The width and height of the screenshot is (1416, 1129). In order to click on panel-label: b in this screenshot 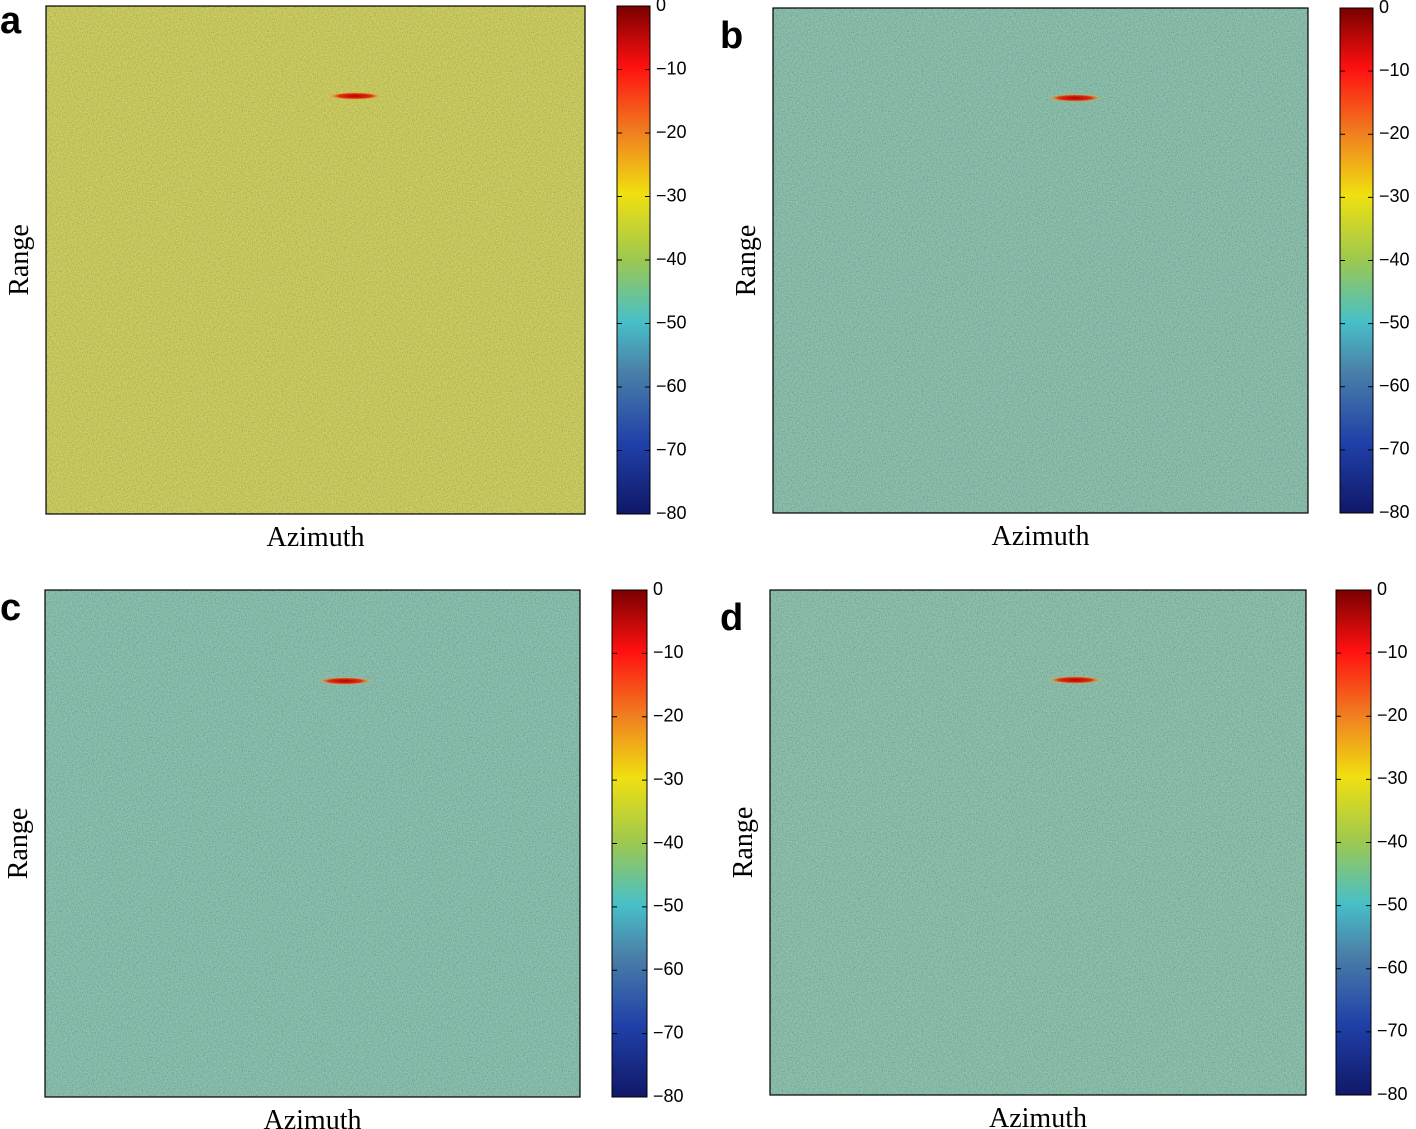, I will do `click(731, 36)`.